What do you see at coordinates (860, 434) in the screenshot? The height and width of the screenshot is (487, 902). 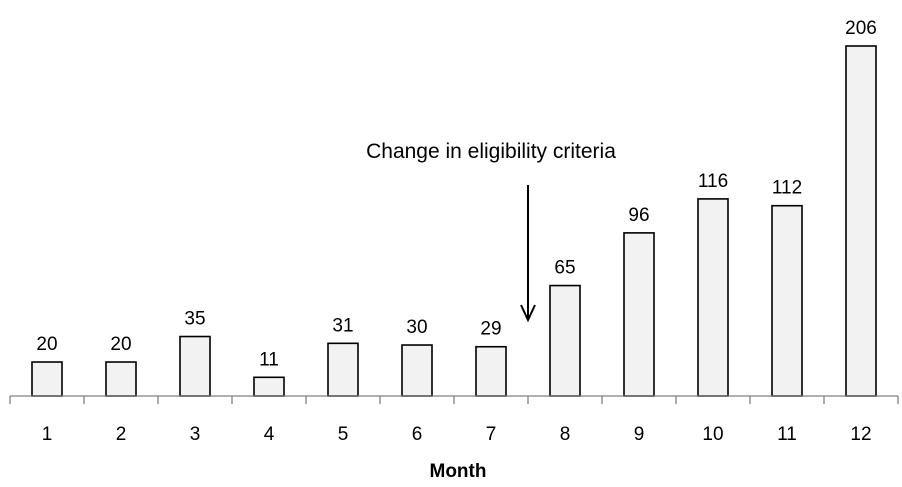 I see `tick-label-month-12: 12` at bounding box center [860, 434].